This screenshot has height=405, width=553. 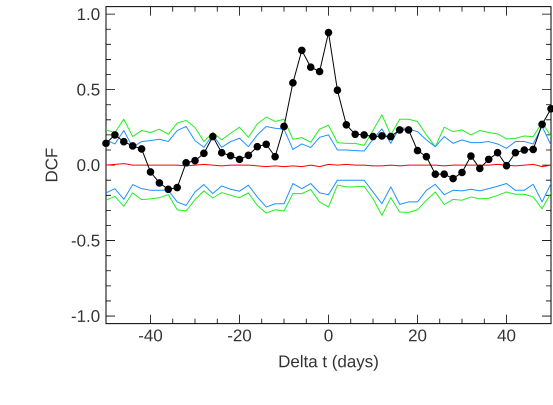 What do you see at coordinates (51, 165) in the screenshot?
I see `y-axis-title: DCF` at bounding box center [51, 165].